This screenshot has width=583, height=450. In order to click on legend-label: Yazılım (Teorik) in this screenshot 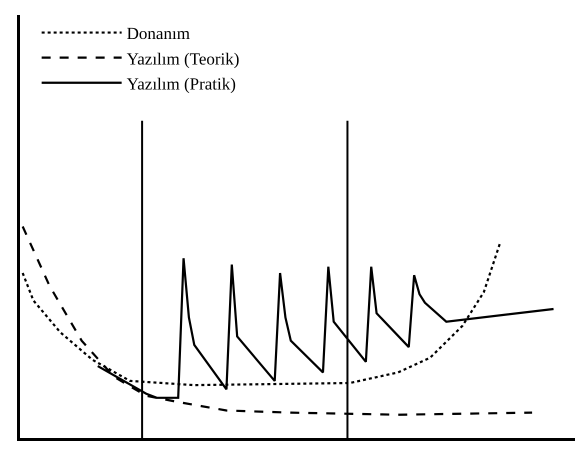, I will do `click(183, 58)`.